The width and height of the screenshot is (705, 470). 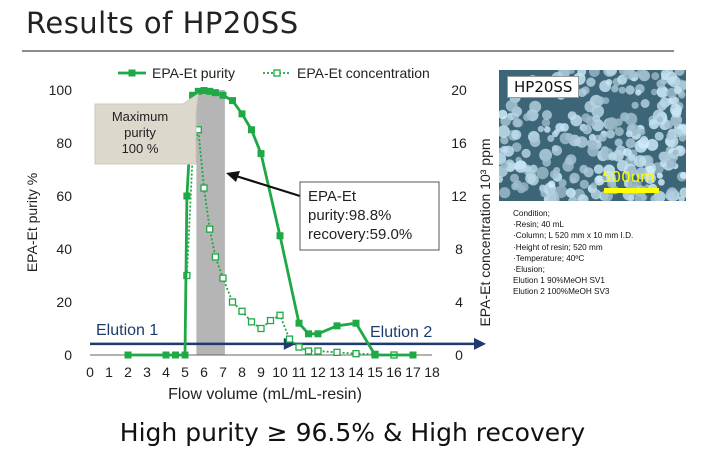 What do you see at coordinates (538, 225) in the screenshot?
I see `condition-line: ·Resin; 40 mL` at bounding box center [538, 225].